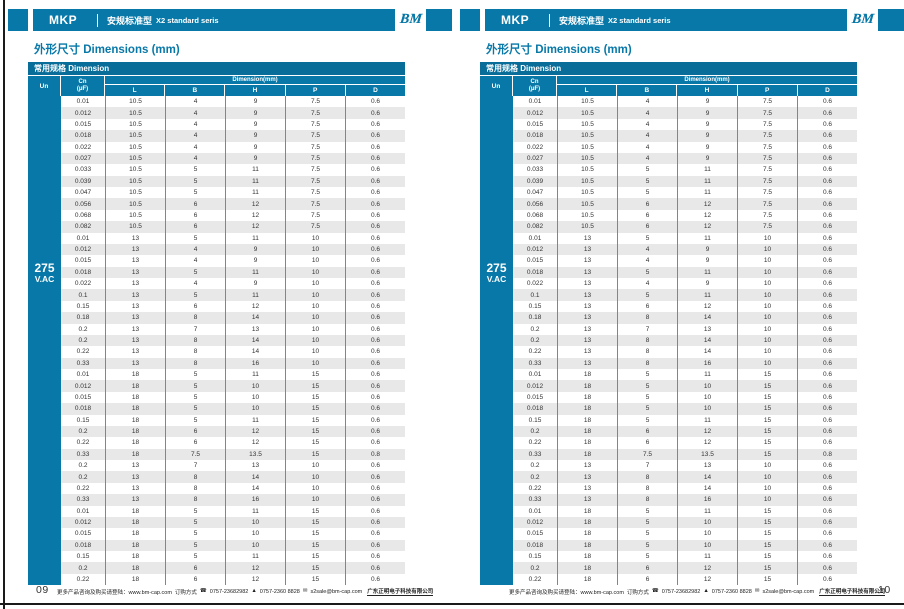 Image resolution: width=904 pixels, height=609 pixels. I want to click on table-row: 0.15 18 5 11 15 0.6, so click(685, 557).